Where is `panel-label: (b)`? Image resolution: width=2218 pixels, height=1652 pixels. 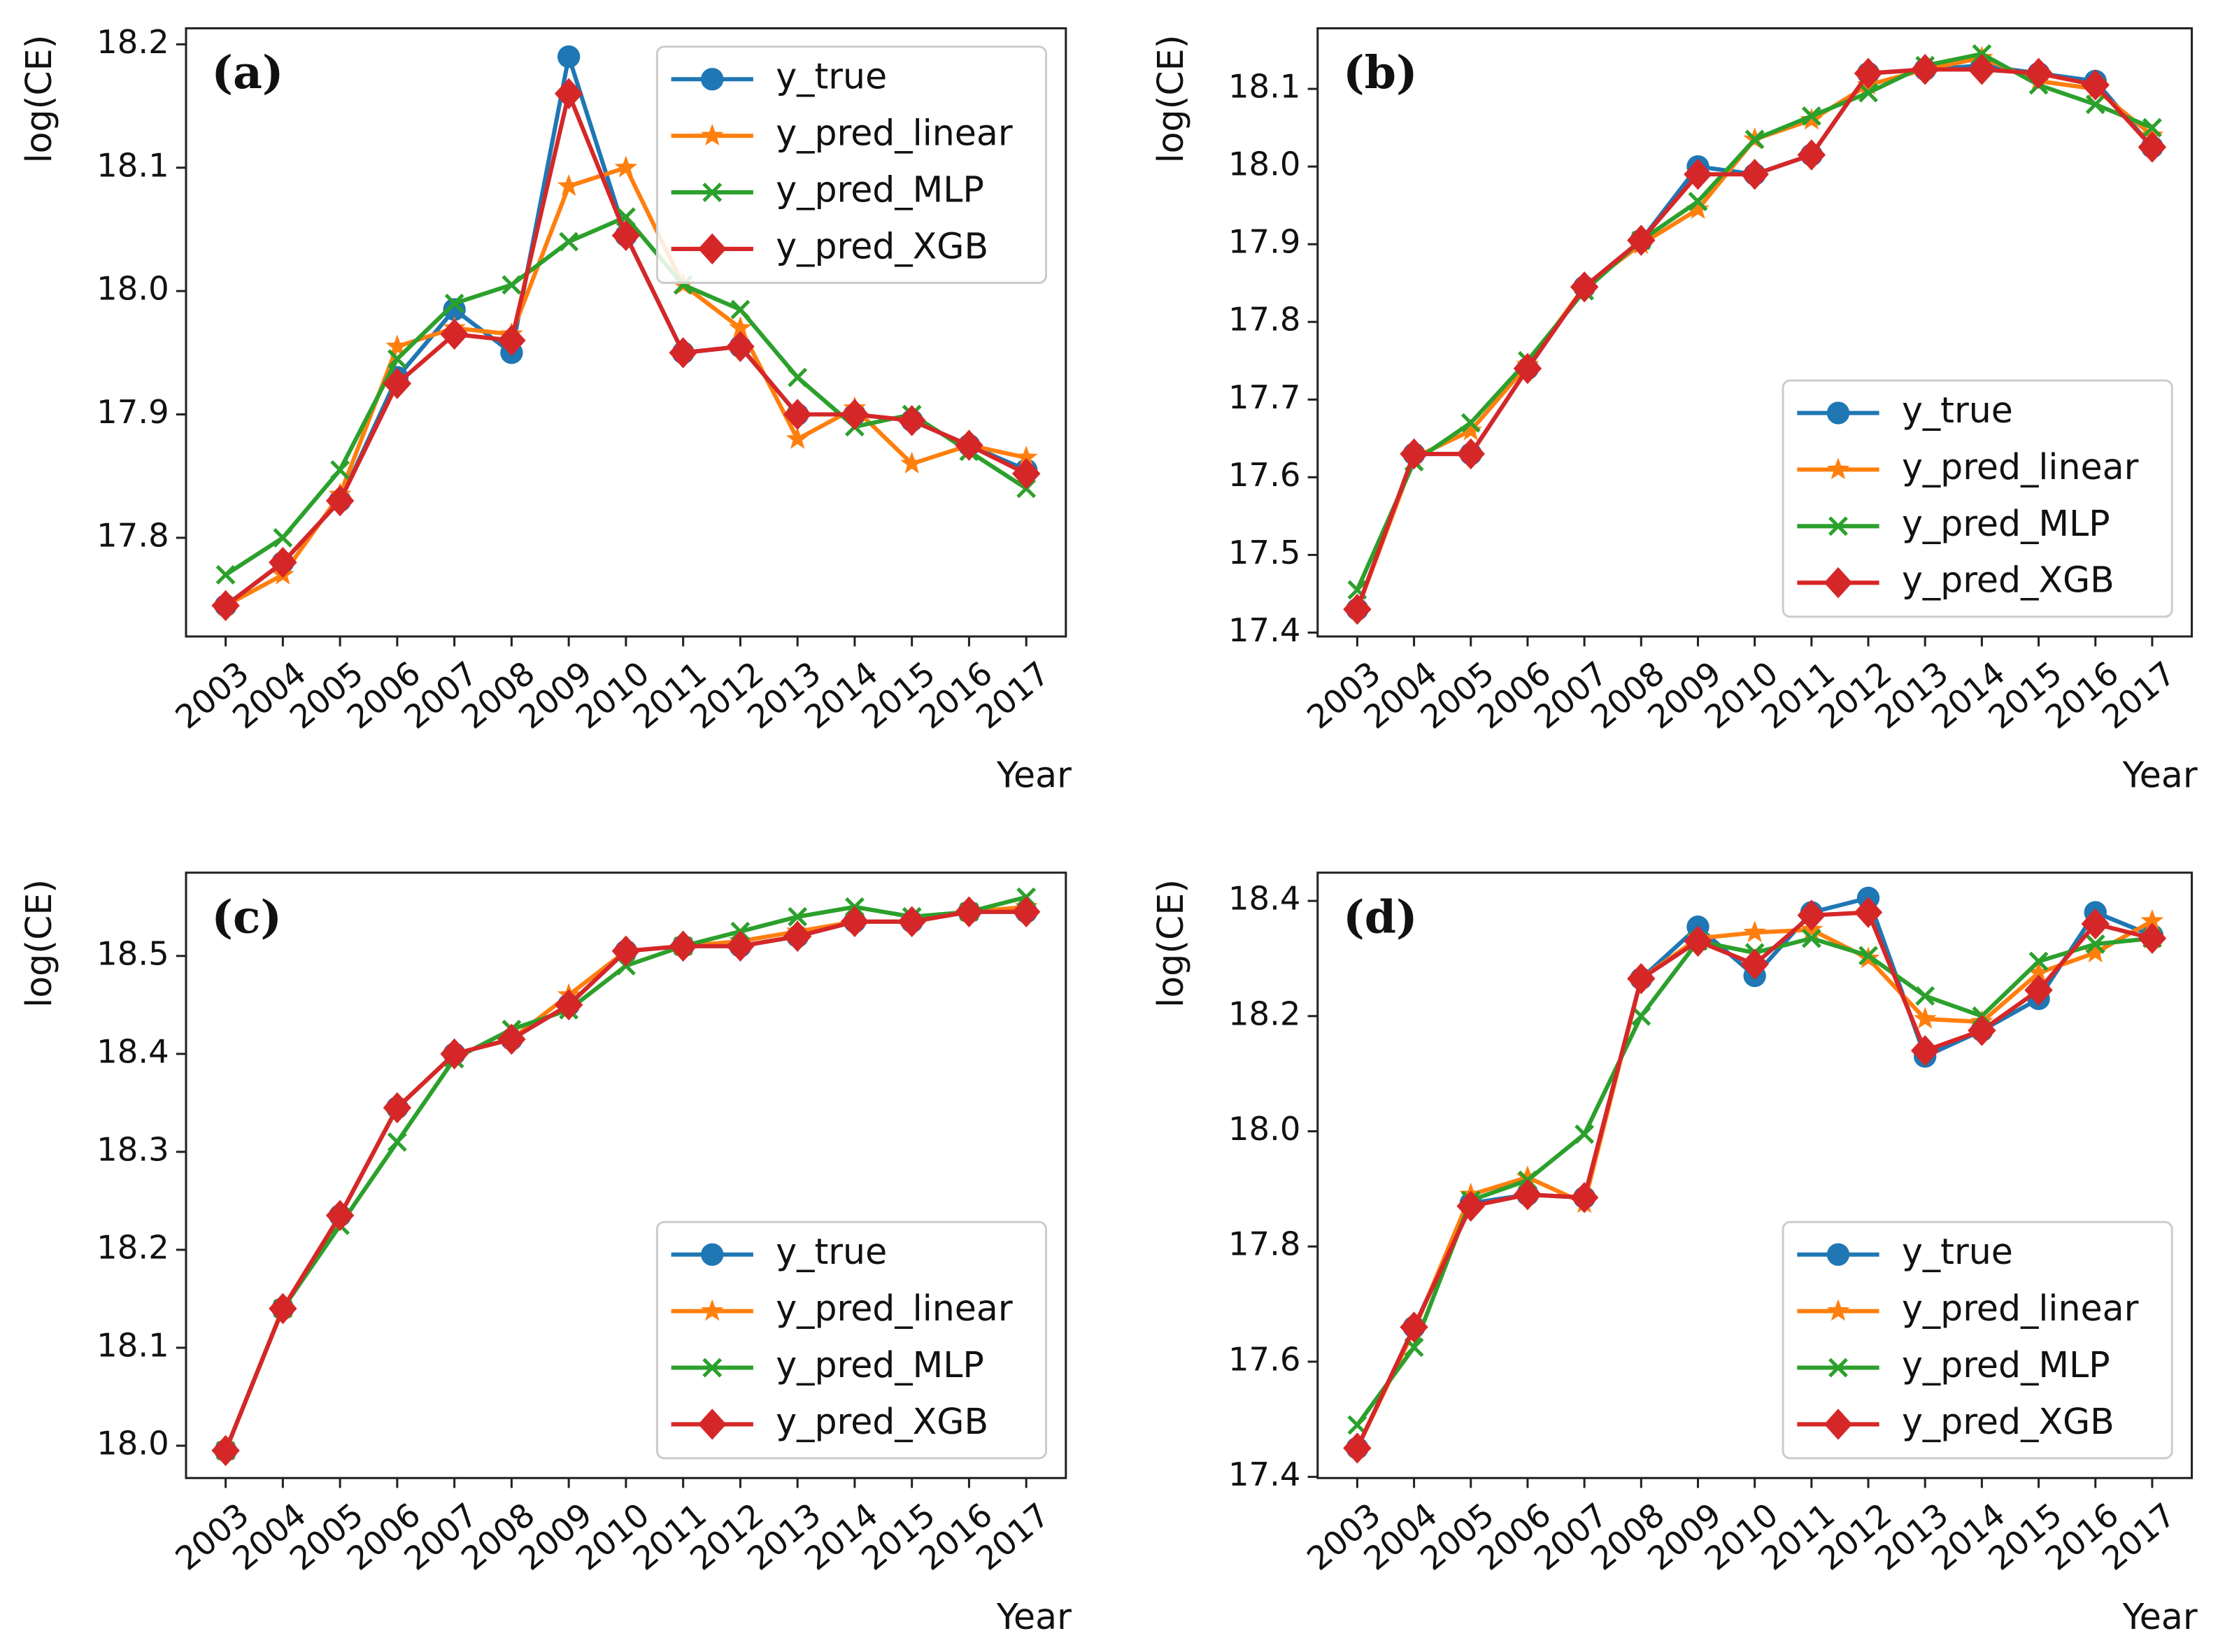
panel-label: (b) is located at coordinates (1380, 72).